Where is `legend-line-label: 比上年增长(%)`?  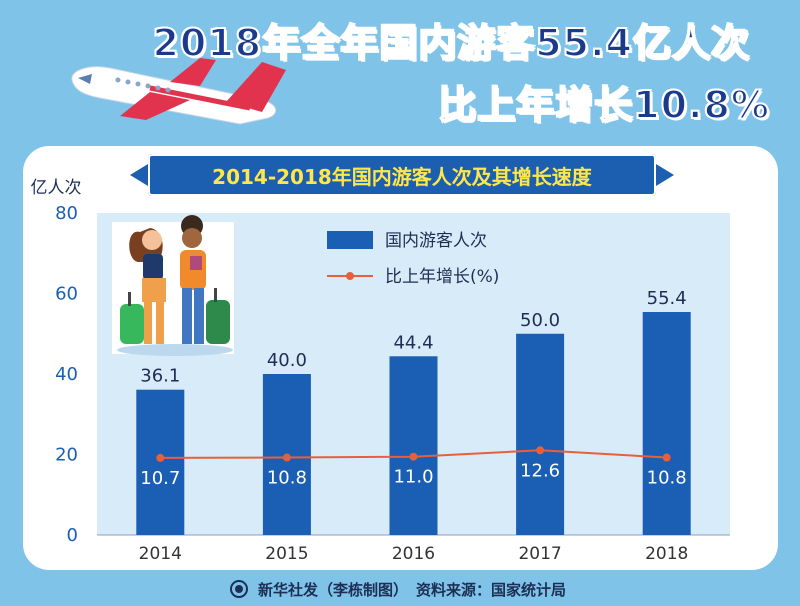
legend-line-label: 比上年增长(%) is located at coordinates (442, 277).